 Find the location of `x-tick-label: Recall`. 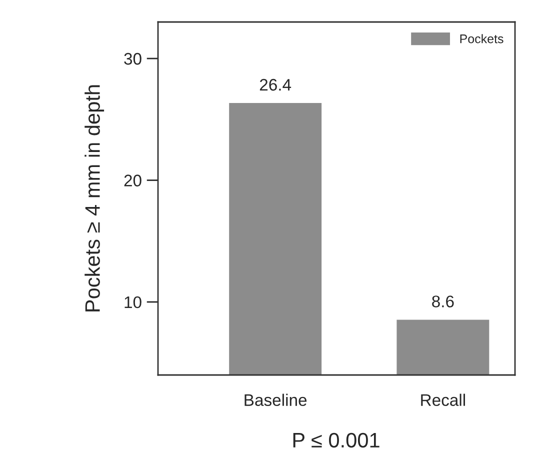

x-tick-label: Recall is located at coordinates (443, 400).